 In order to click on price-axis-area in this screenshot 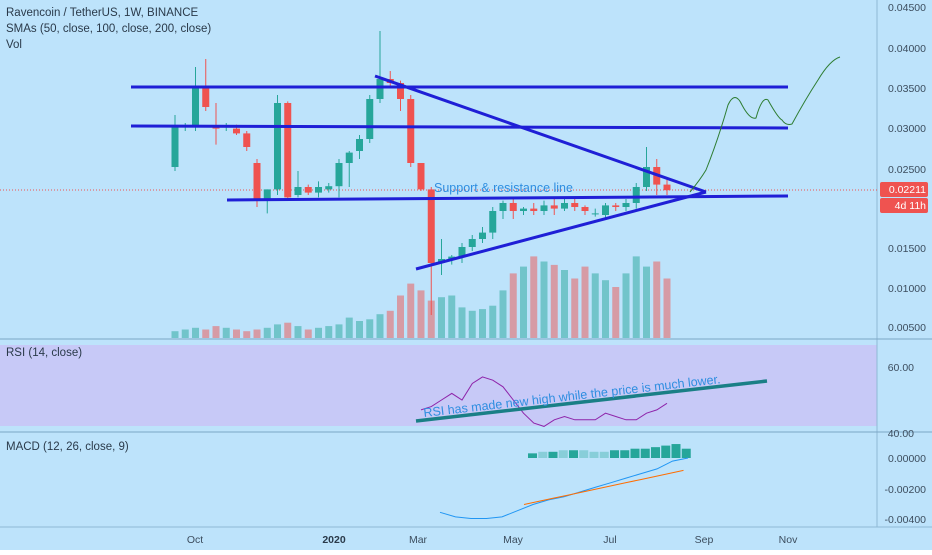, I will do `click(904, 275)`.